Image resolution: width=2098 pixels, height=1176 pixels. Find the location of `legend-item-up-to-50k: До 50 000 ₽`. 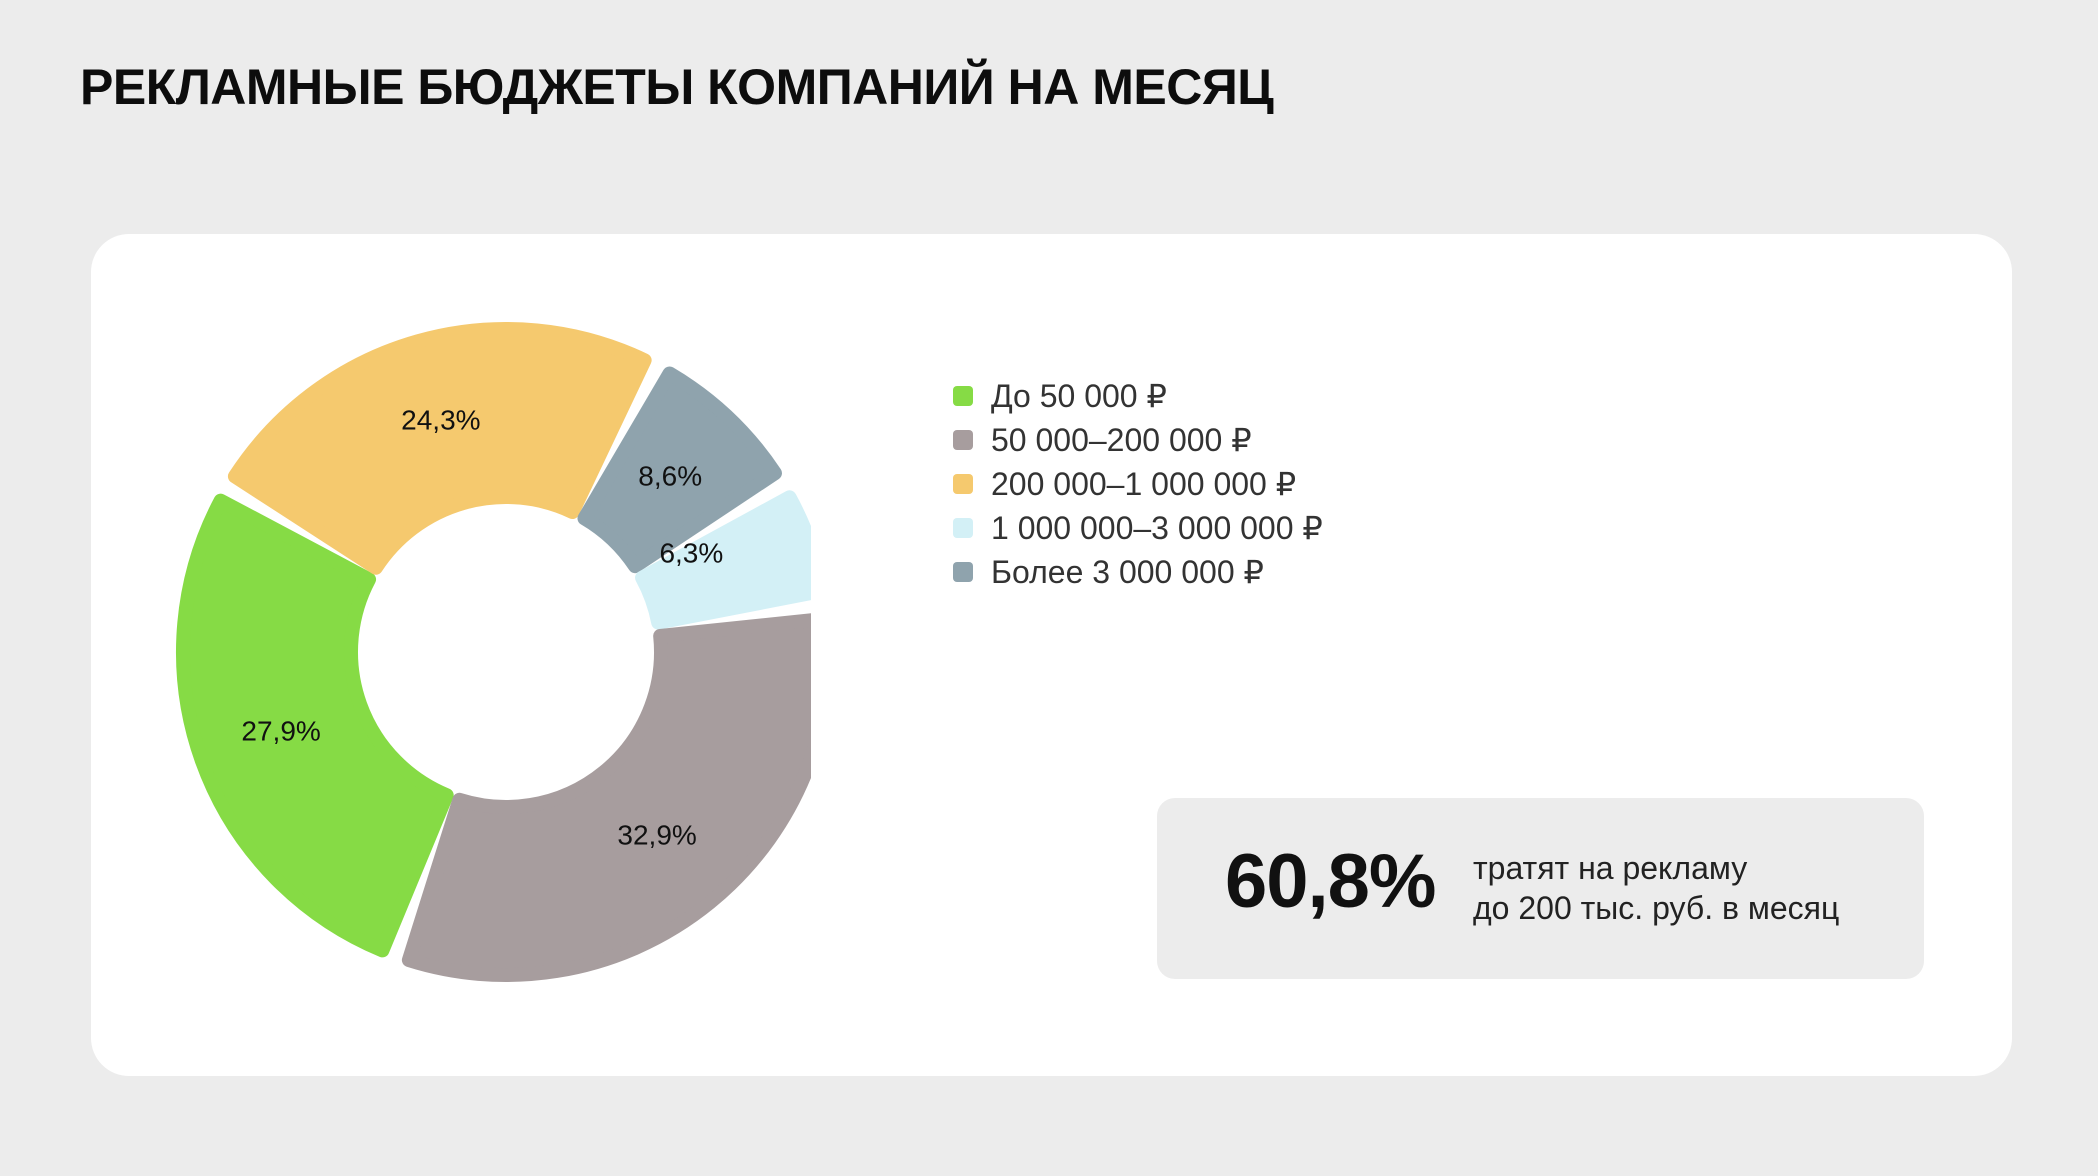

legend-item-up-to-50k: До 50 000 ₽ is located at coordinates (1138, 396).